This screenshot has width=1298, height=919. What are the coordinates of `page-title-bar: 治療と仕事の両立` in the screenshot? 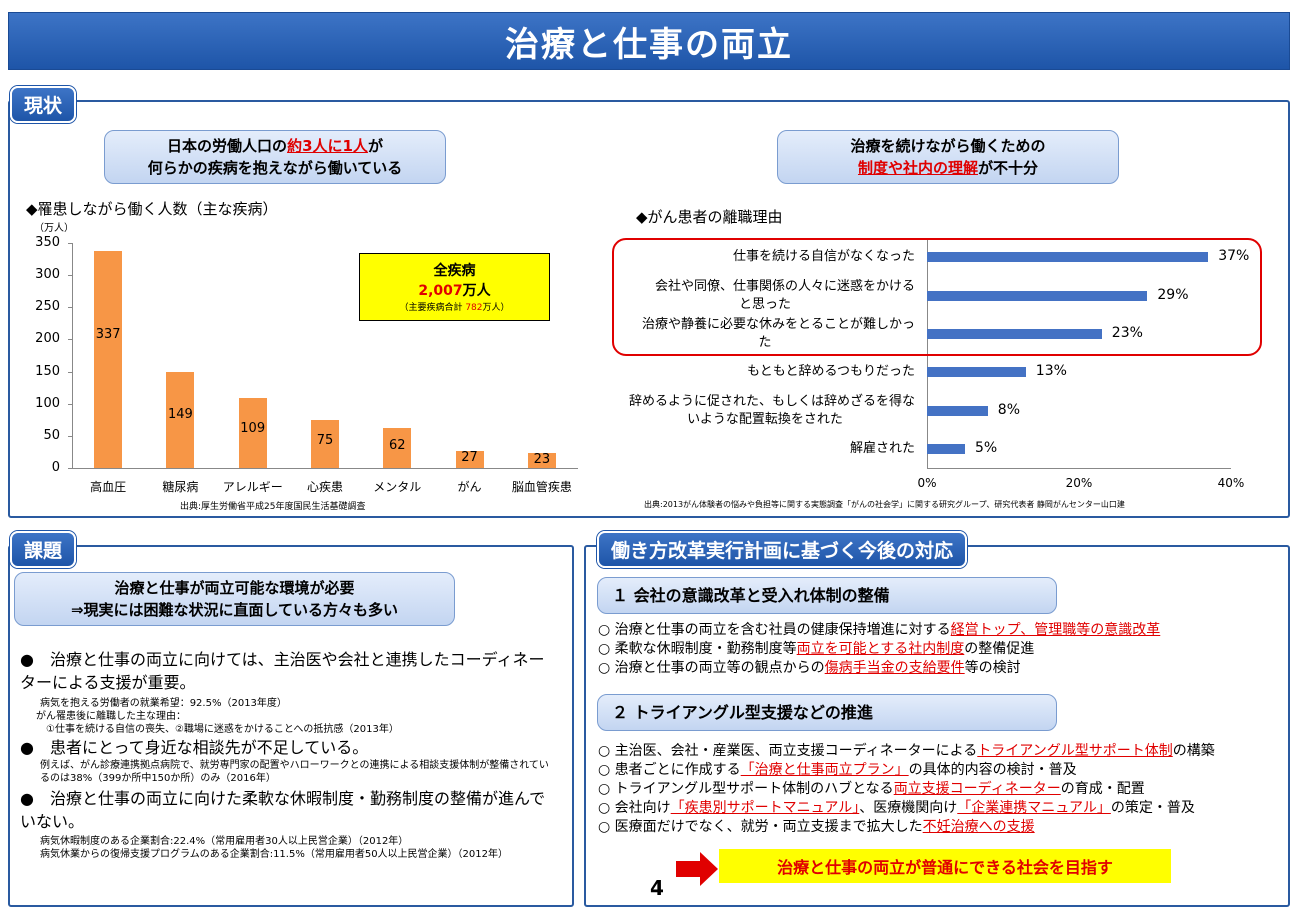 It's located at (649, 41).